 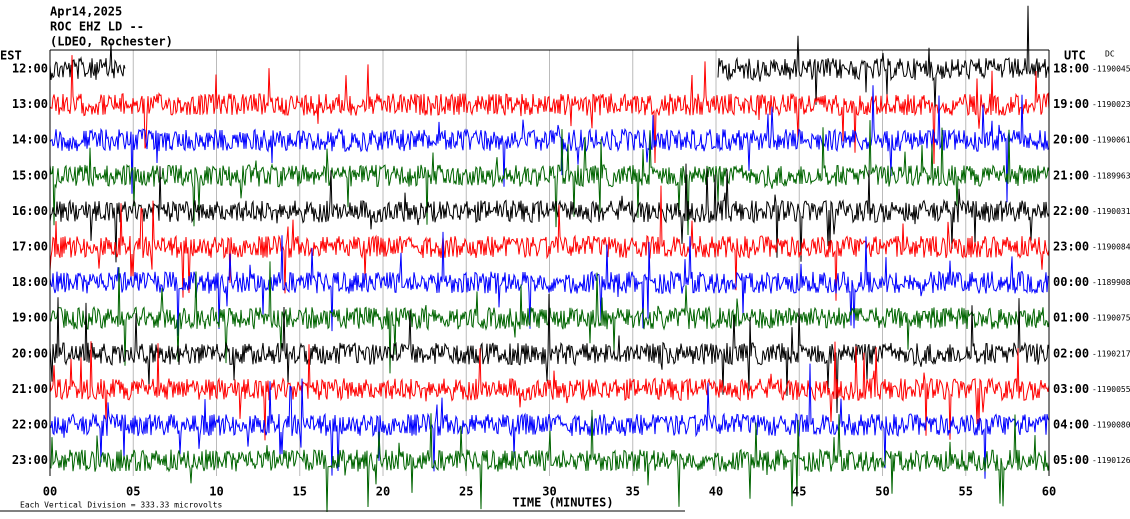 What do you see at coordinates (11, 56) in the screenshot?
I see `left-axis-label: EST` at bounding box center [11, 56].